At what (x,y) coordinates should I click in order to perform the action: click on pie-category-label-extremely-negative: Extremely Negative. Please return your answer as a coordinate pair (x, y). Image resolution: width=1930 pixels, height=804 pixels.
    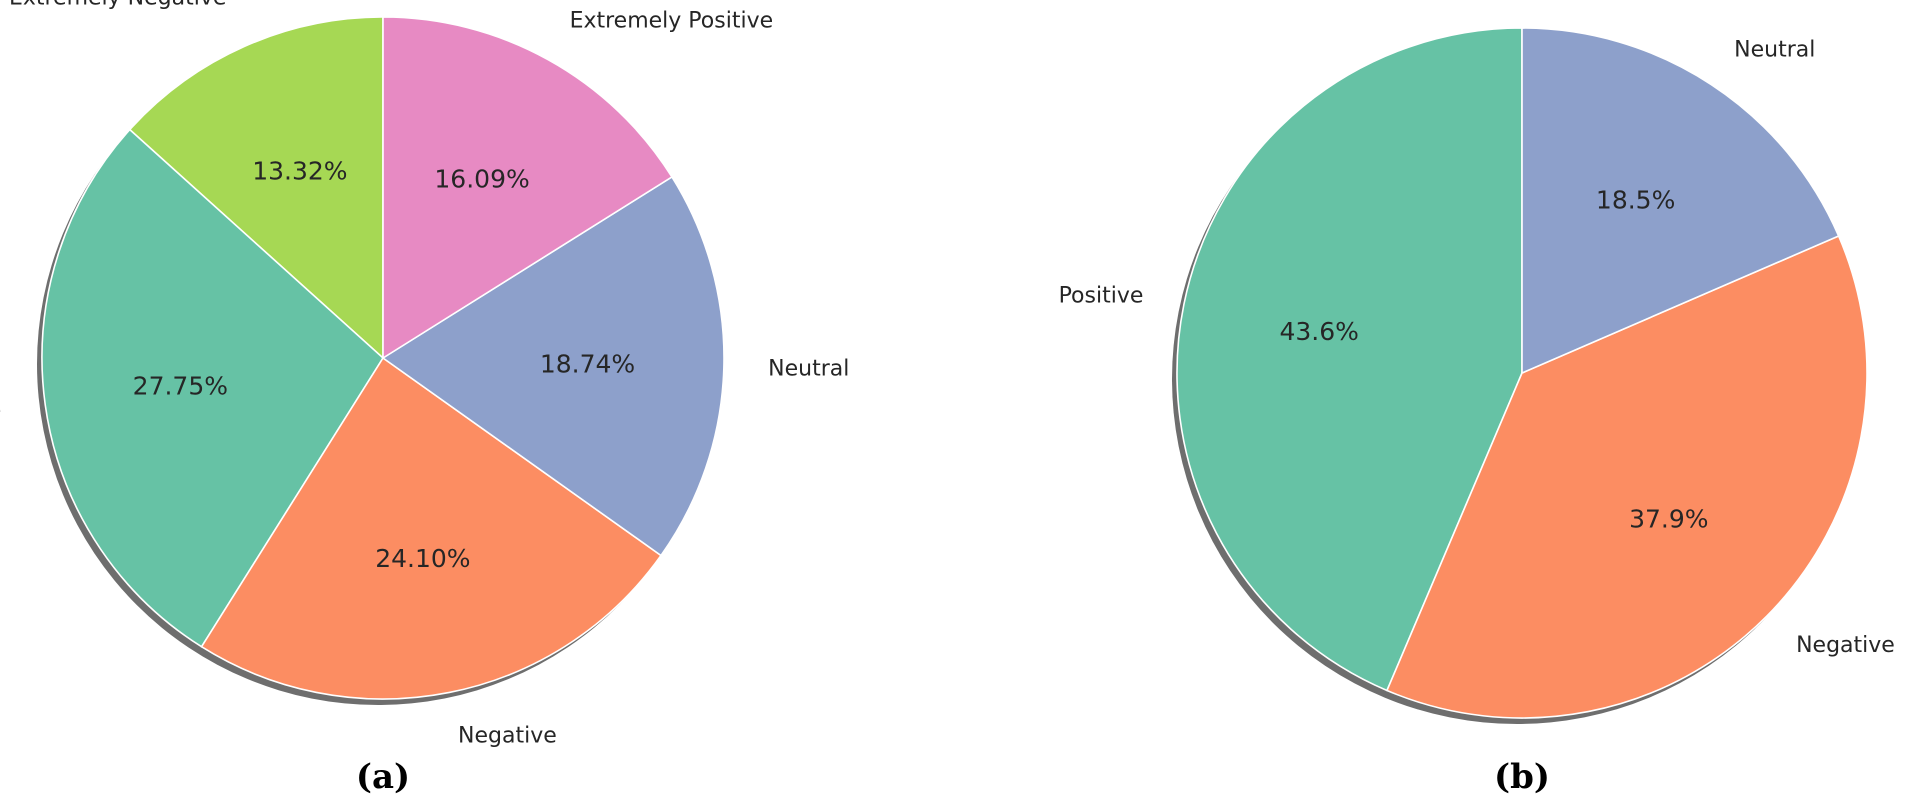
    Looking at the image, I should click on (117, 5).